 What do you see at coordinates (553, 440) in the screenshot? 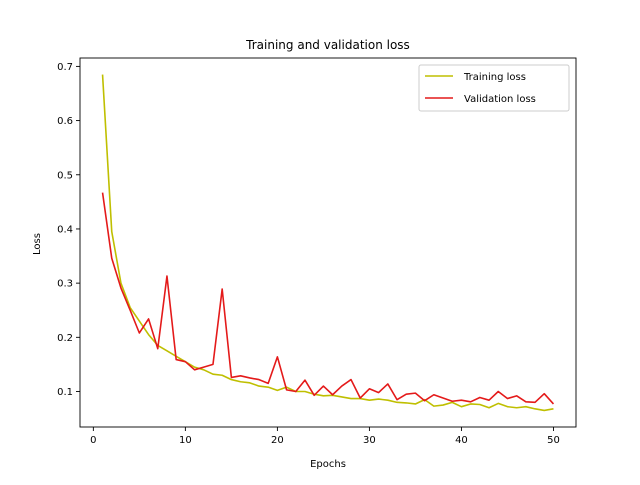
I see `x-tick-label: 50` at bounding box center [553, 440].